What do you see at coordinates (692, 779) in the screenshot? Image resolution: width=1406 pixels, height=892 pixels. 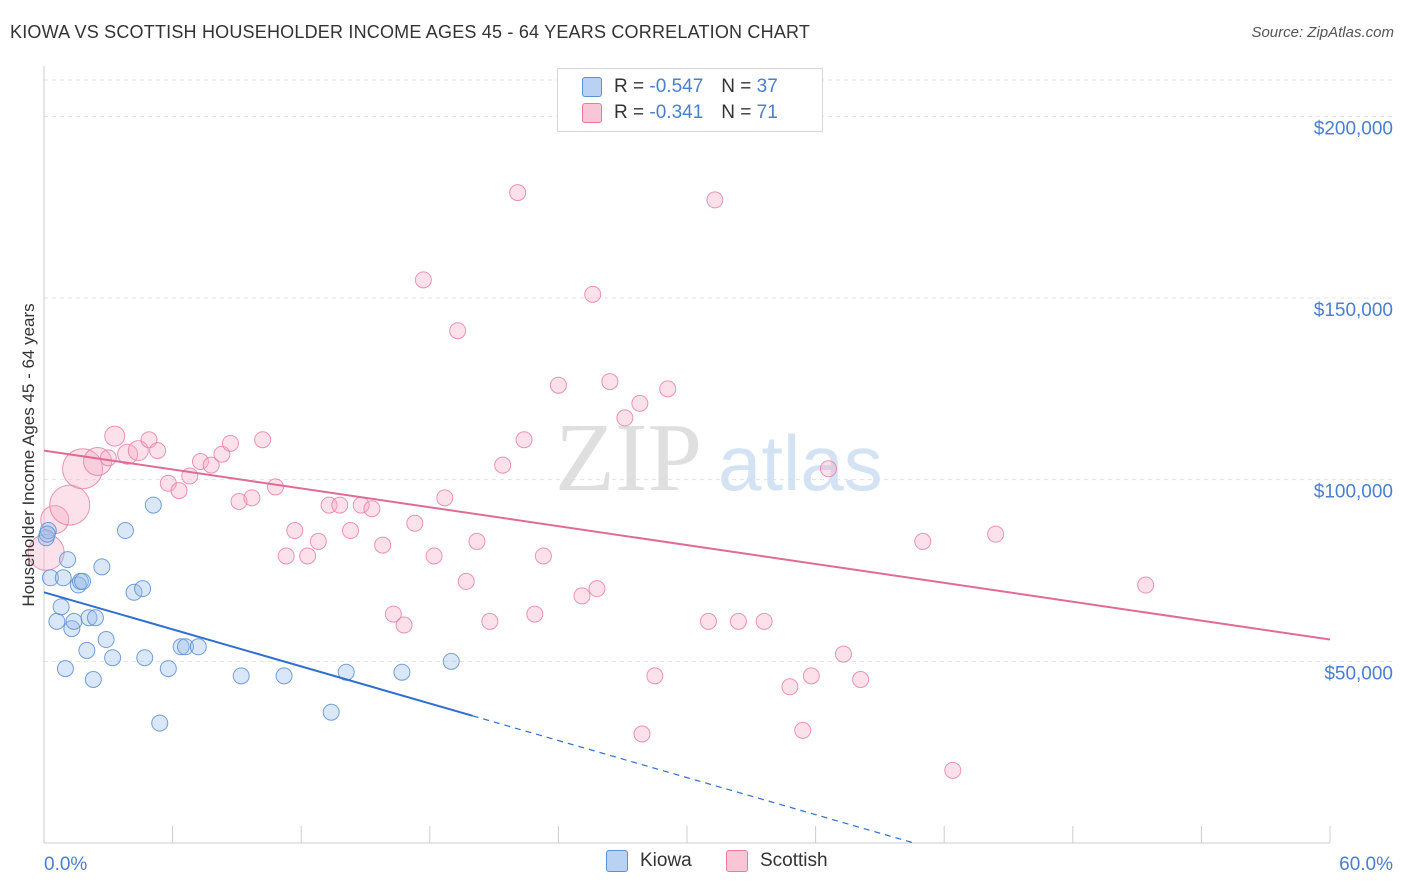 I see `kiowa-trend-extension` at bounding box center [692, 779].